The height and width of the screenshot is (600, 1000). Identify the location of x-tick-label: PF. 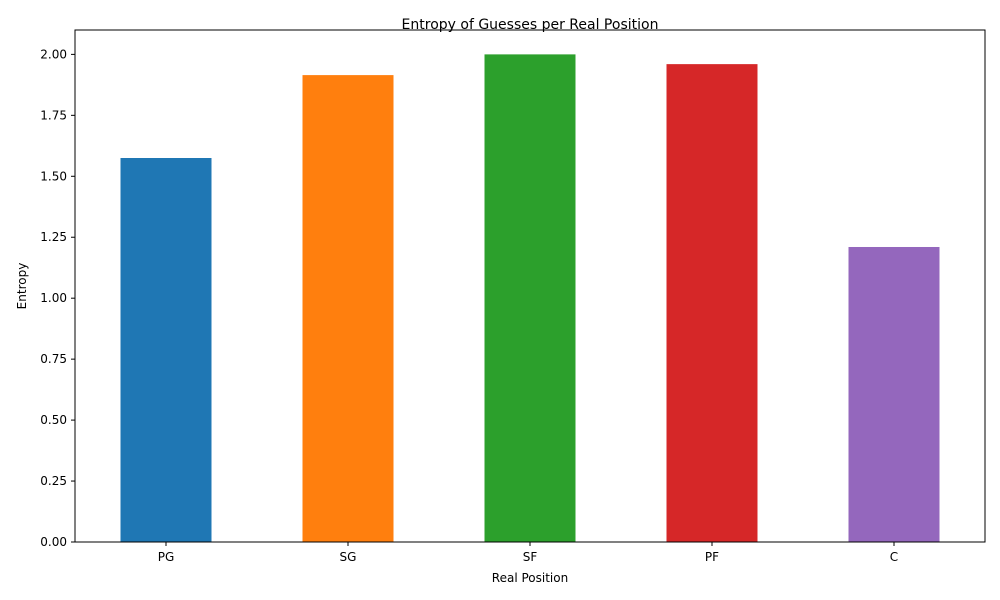
(712, 557).